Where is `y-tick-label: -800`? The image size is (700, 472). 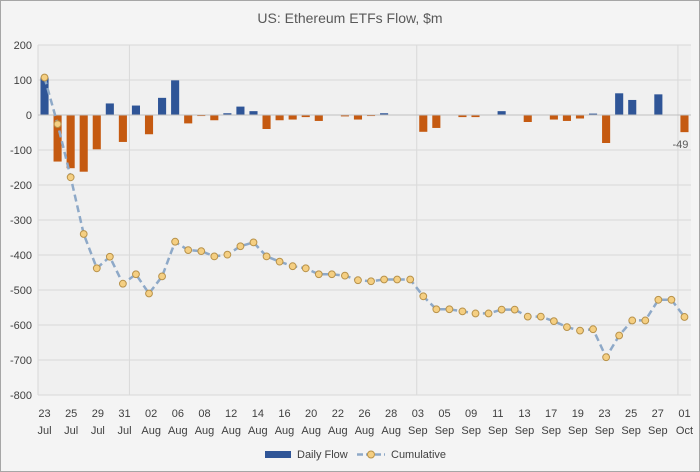
y-tick-label: -800 is located at coordinates (21, 396).